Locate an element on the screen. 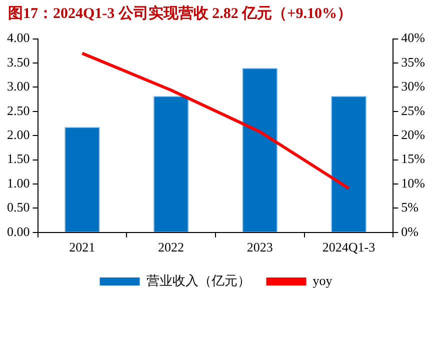 Image resolution: width=434 pixels, height=339 pixels. y2-tick-label: 20% is located at coordinates (413, 134).